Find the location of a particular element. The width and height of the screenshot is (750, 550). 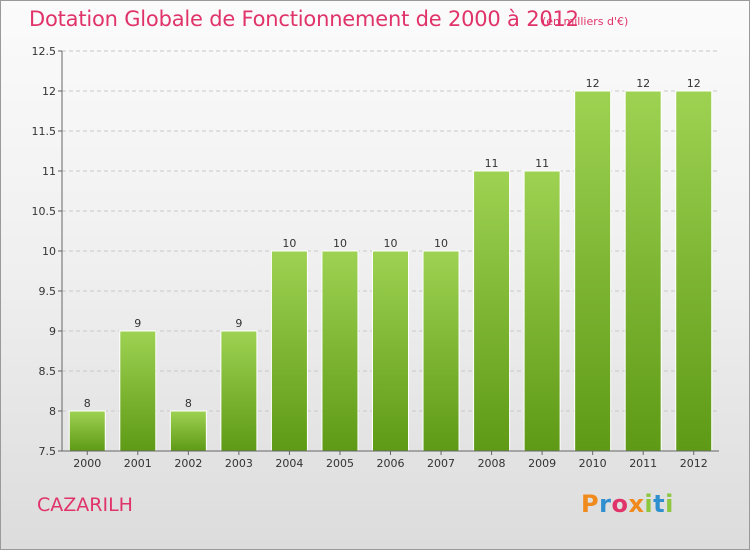

y-tick-label: 7.5 is located at coordinates (48, 451).